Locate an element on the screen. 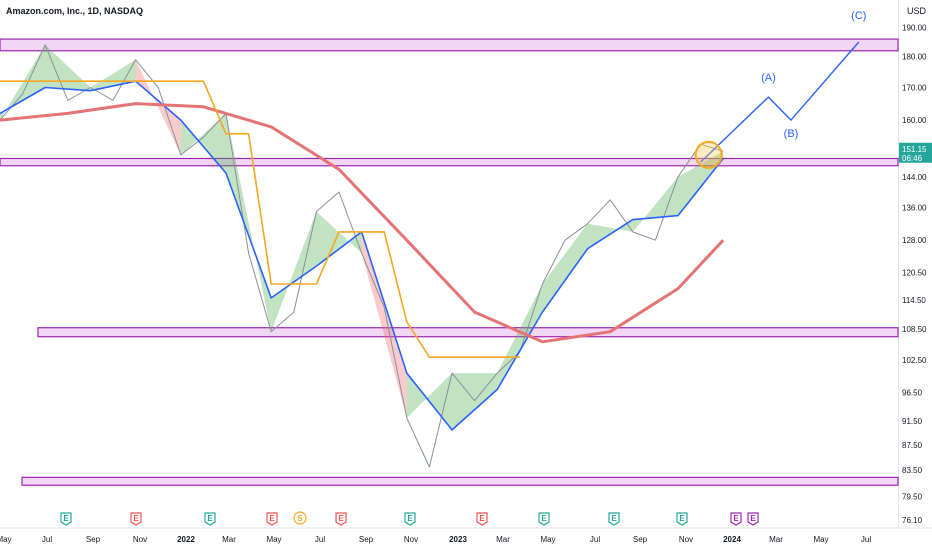  earnings-marker: S is located at coordinates (300, 518).